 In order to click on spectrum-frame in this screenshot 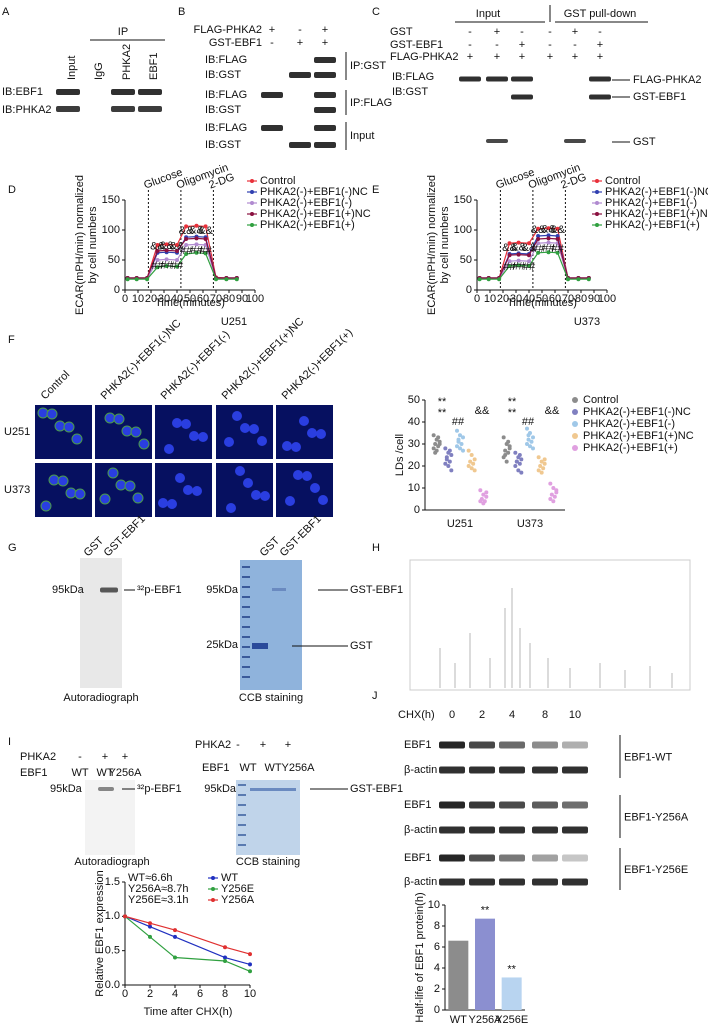, I will do `click(550, 625)`.